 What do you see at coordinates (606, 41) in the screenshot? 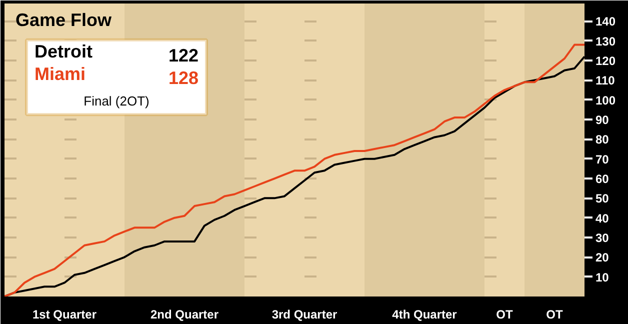
I see `y-tick-label: 130` at bounding box center [606, 41].